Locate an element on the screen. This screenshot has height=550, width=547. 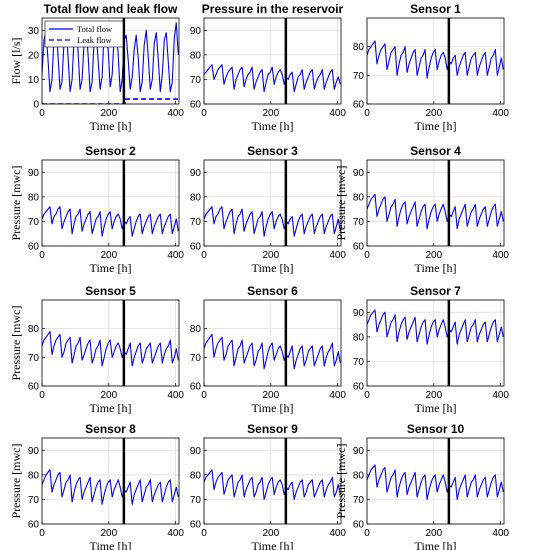
subplot-9: 0 200 400 60 70 80 90 Sensor 7 Time [h] is located at coordinates (431, 349).